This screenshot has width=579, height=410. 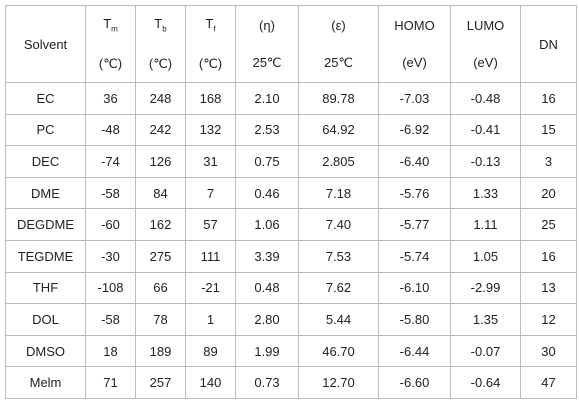 What do you see at coordinates (210, 256) in the screenshot?
I see `table-cell: 111` at bounding box center [210, 256].